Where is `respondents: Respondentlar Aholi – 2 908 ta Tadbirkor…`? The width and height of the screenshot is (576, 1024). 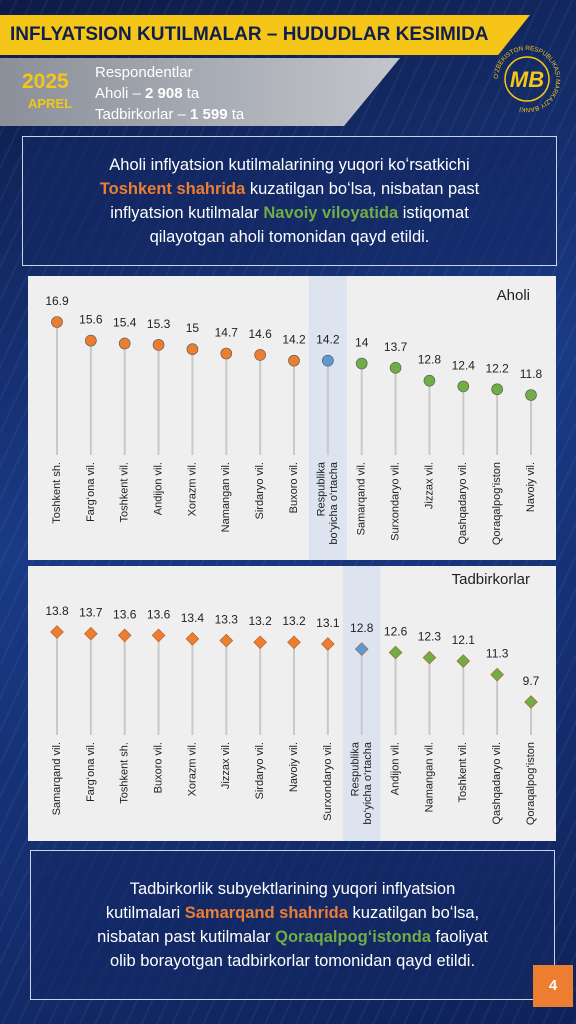 respondents: Respondentlar Aholi – 2 908 ta Tadbirkor… is located at coordinates (169, 93).